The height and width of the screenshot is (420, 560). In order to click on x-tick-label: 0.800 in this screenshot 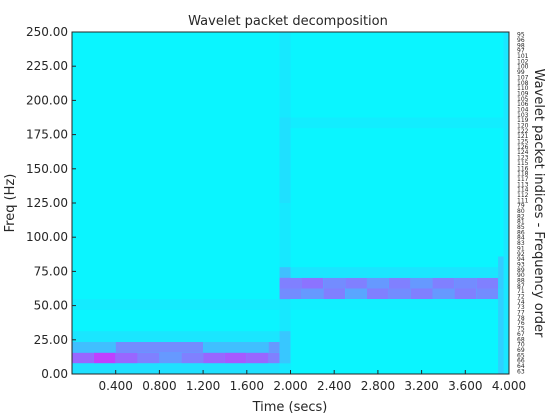, I will do `click(159, 386)`.